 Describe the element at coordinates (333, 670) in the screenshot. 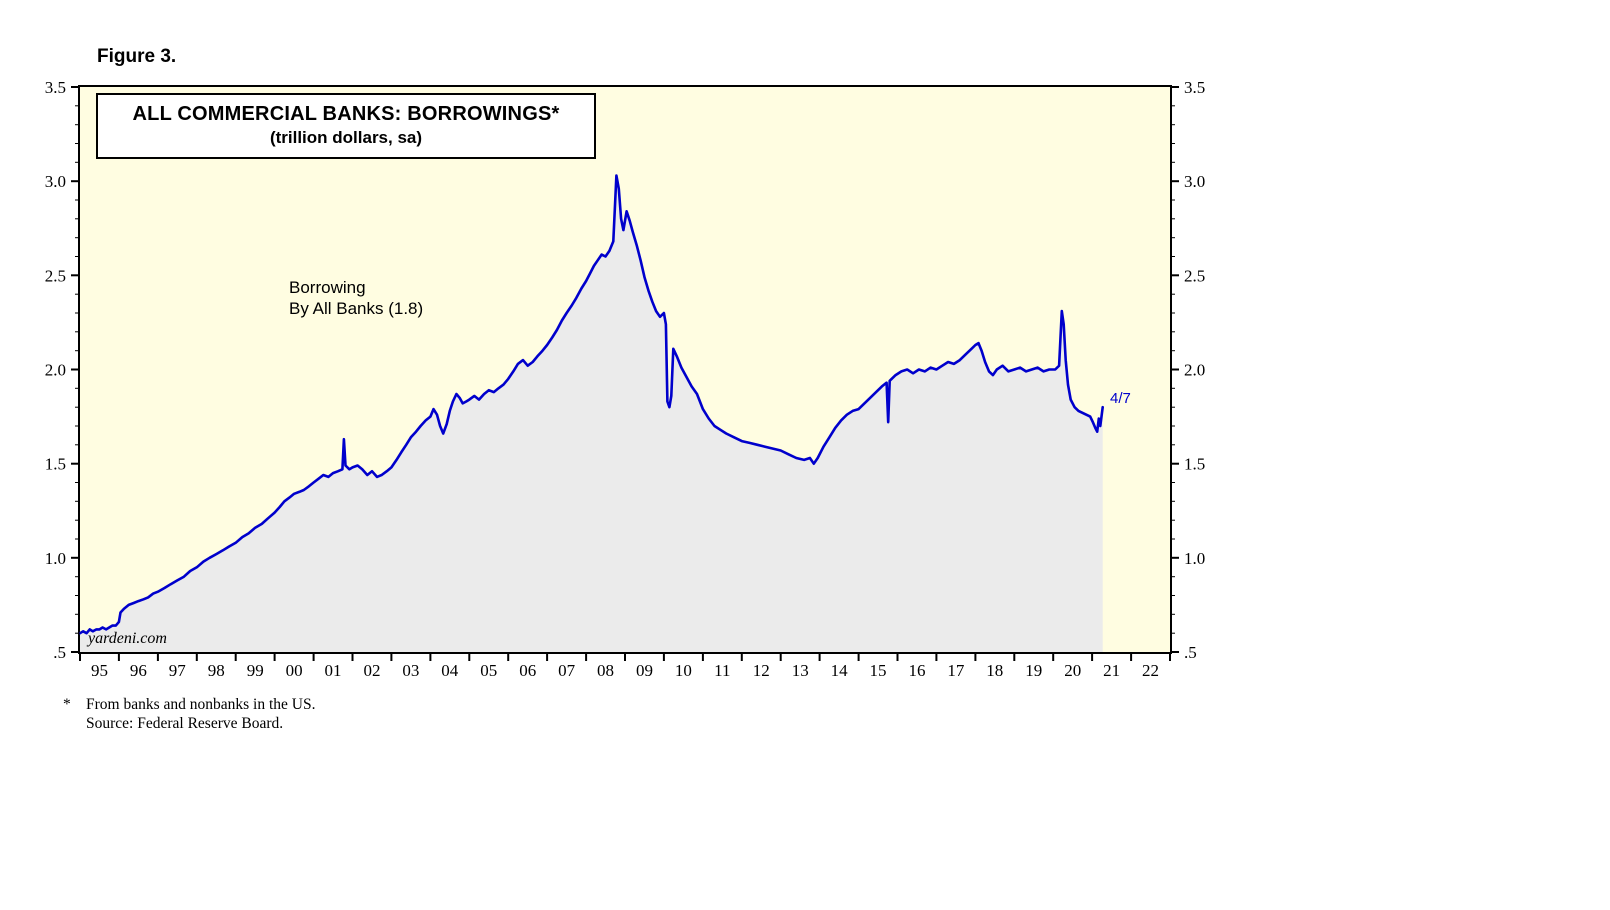

I see `svg-text: 01` at that location.